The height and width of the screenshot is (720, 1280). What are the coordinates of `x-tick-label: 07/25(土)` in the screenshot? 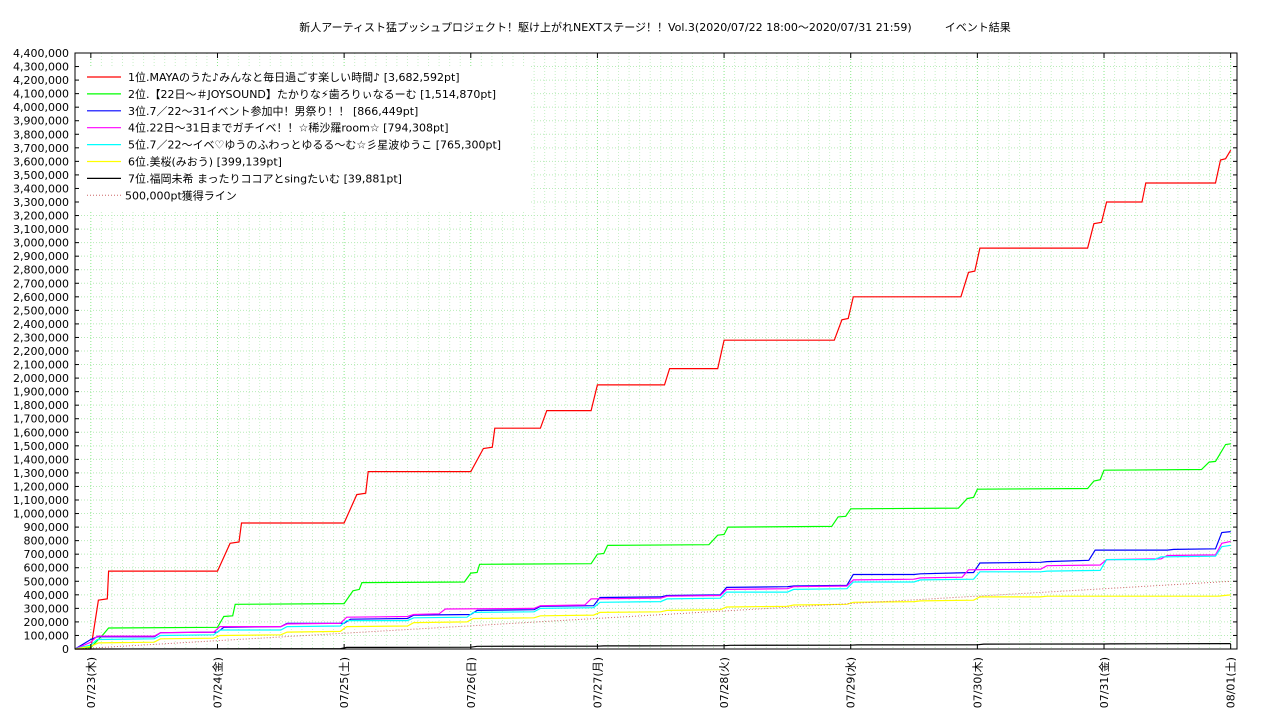 It's located at (344, 682).